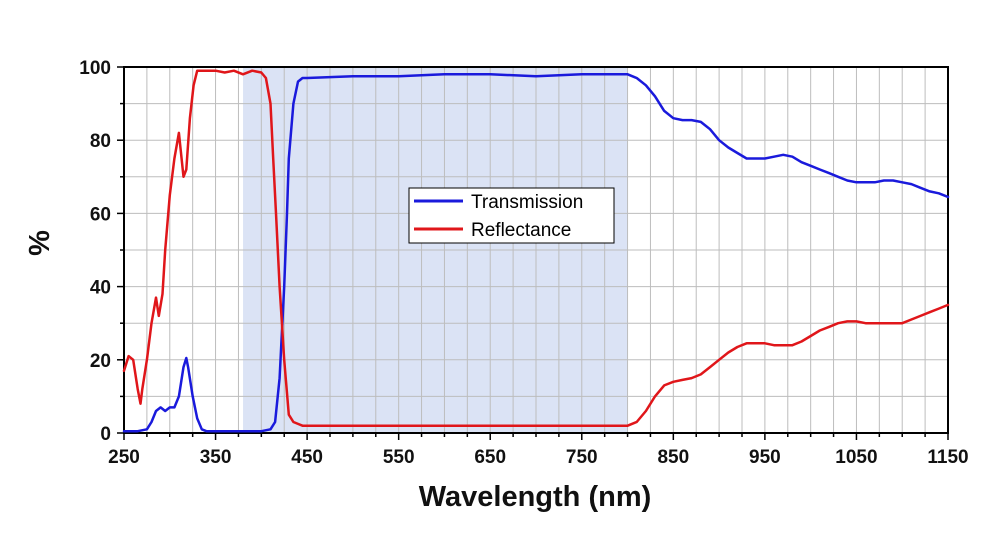 Image resolution: width=1000 pixels, height=535 pixels. Describe the element at coordinates (100, 214) in the screenshot. I see `y-tick-label: 60` at that location.